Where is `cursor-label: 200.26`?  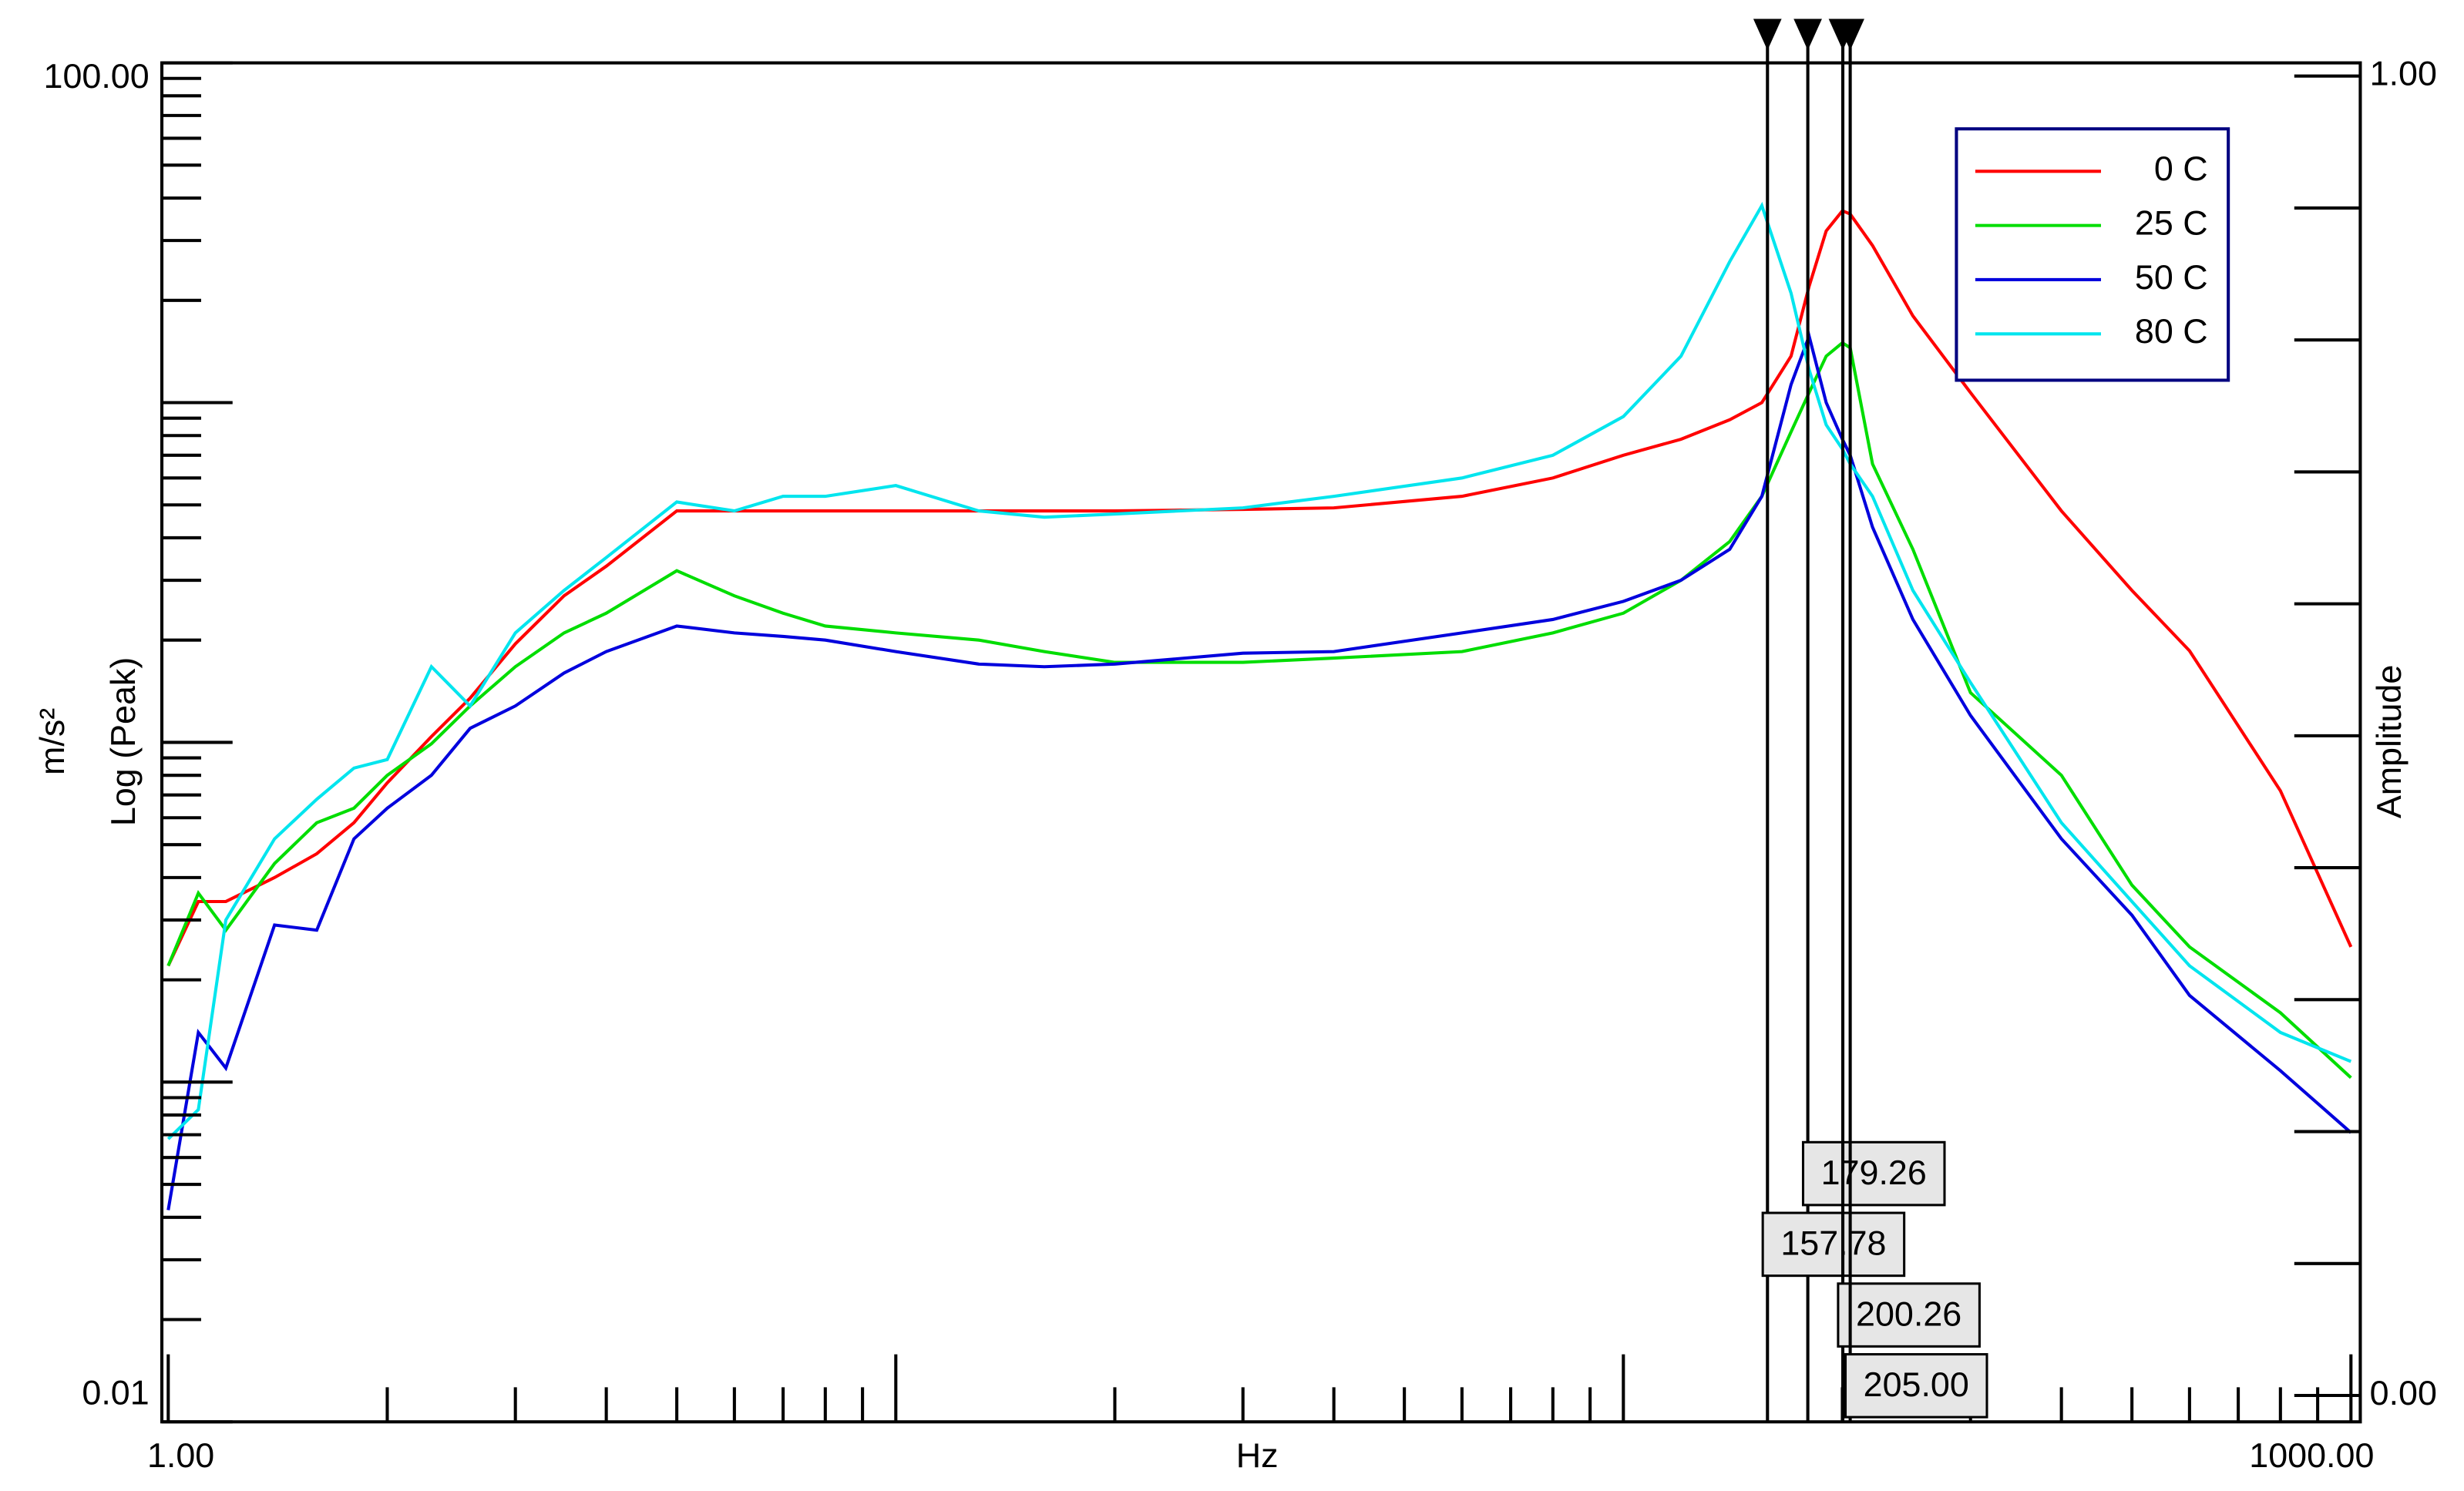 cursor-label: 200.26 is located at coordinates (1908, 1313).